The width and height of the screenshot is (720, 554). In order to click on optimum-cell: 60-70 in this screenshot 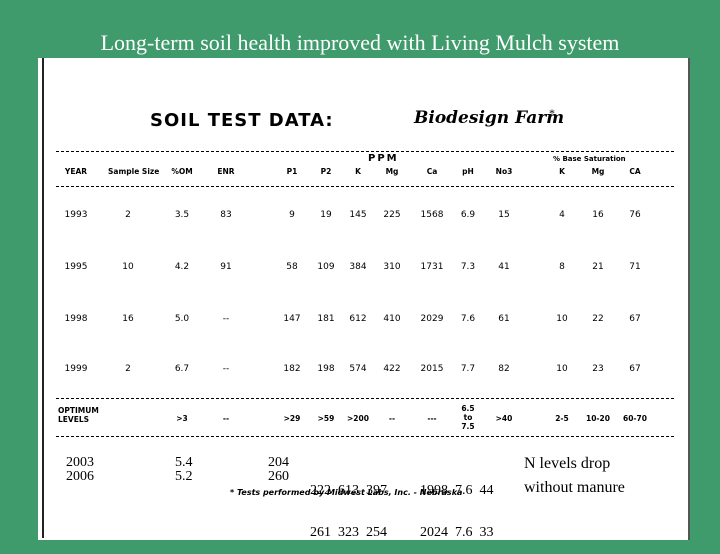, I will do `click(635, 418)`.